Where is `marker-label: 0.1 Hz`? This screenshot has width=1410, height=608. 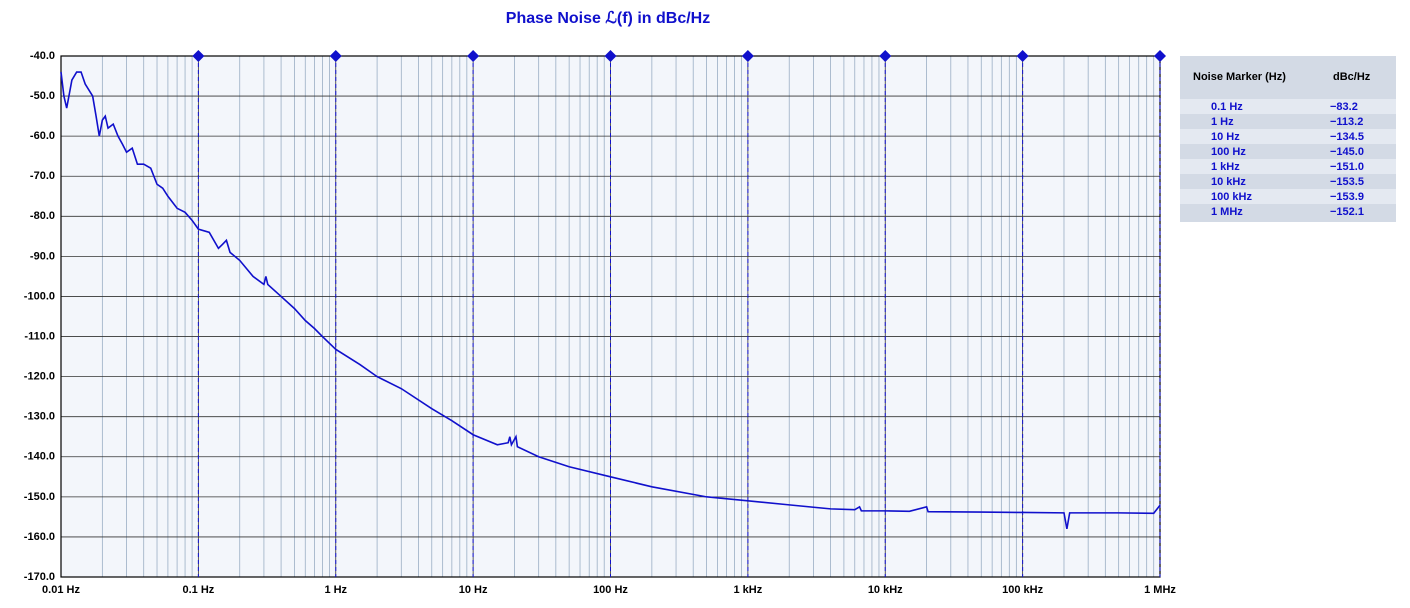
marker-label: 0.1 Hz is located at coordinates (1227, 107).